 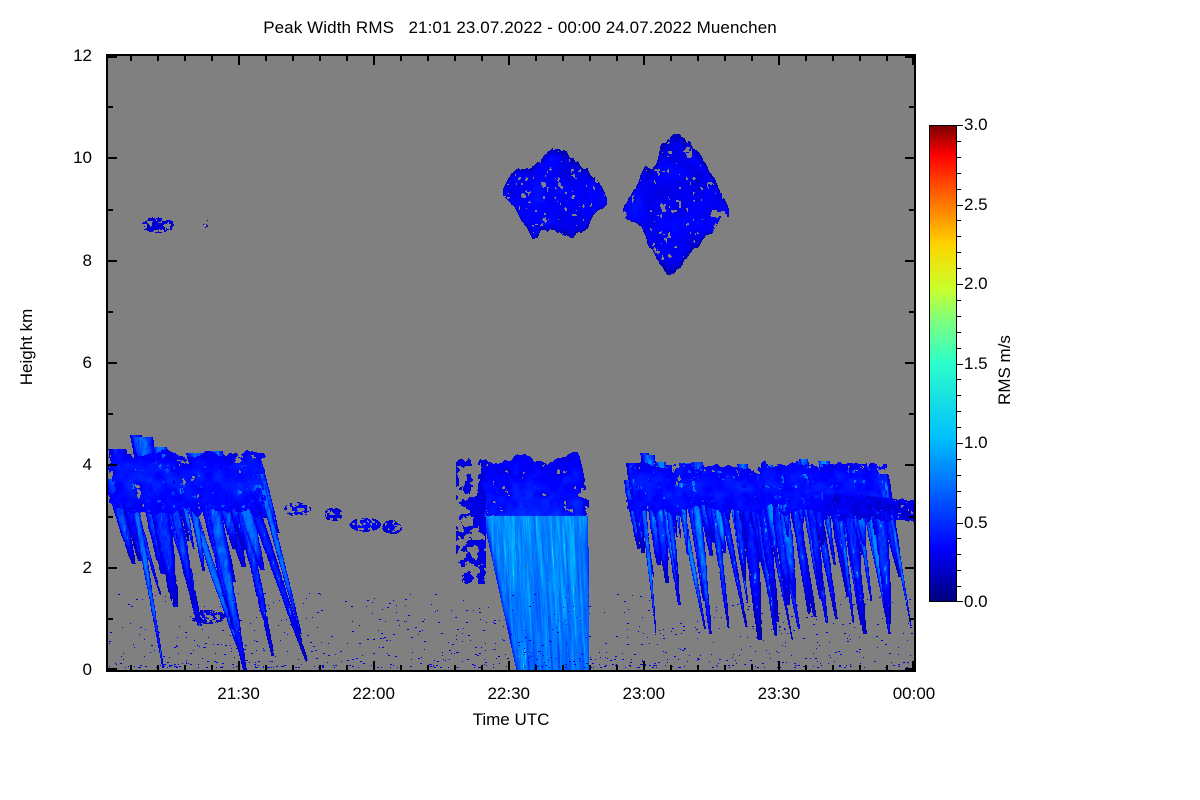 I want to click on colorbar-tick-label: 1.0, so click(x=976, y=442).